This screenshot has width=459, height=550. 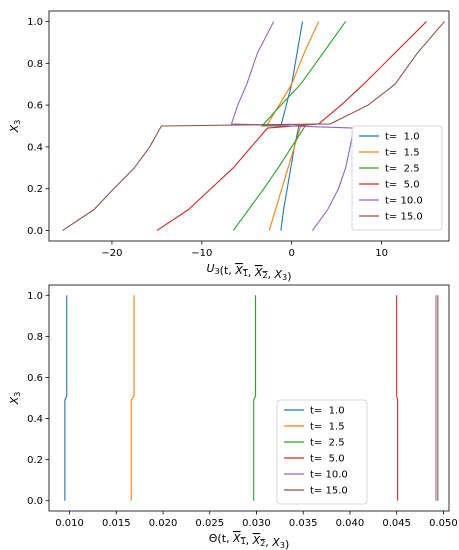 I want to click on x-tick: −20, so click(x=111, y=250).